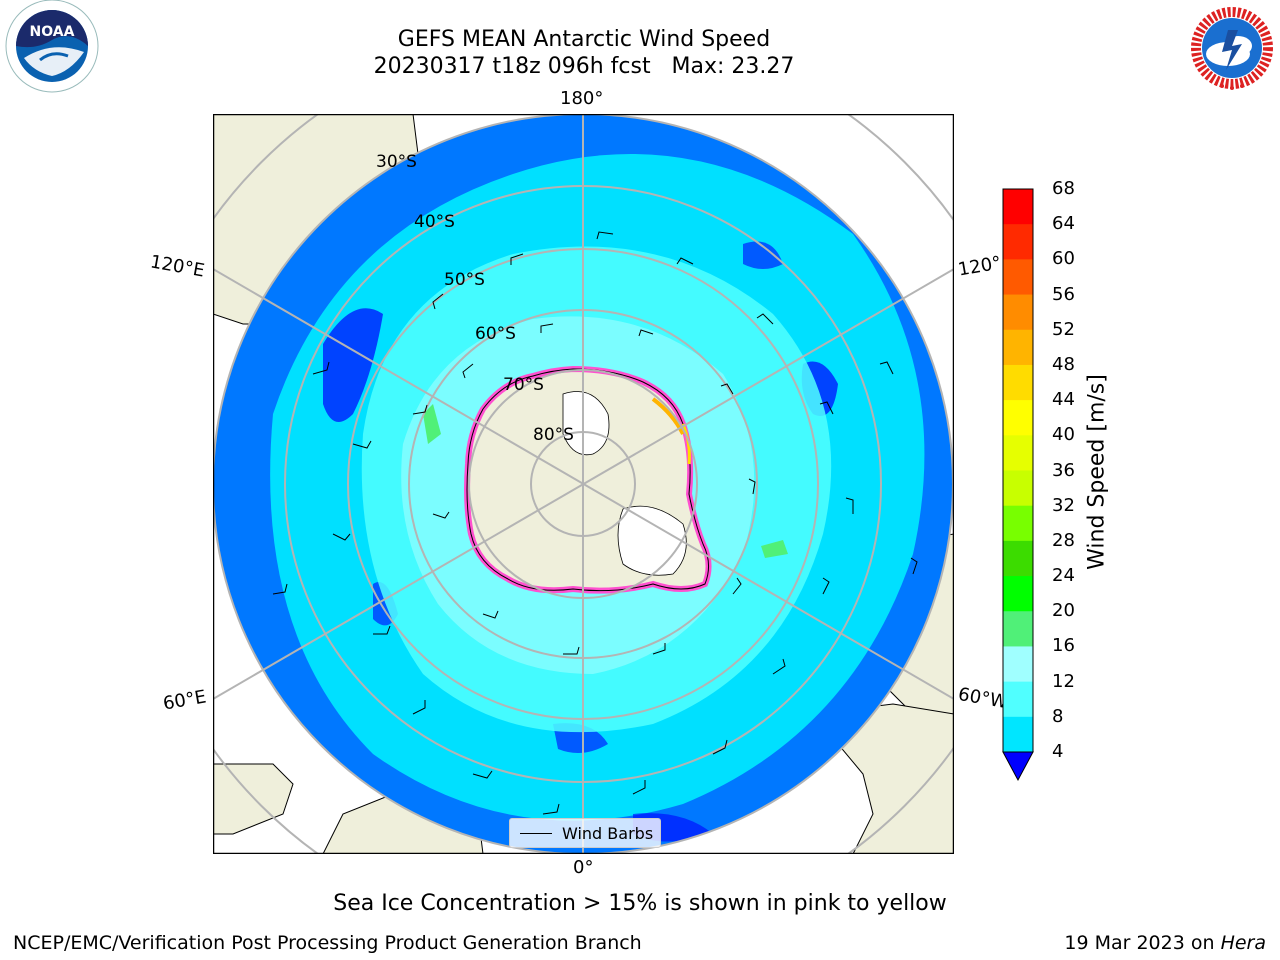 The width and height of the screenshot is (1280, 960). I want to click on footer-right: 19 Mar 2023 on Hera, so click(1165, 943).